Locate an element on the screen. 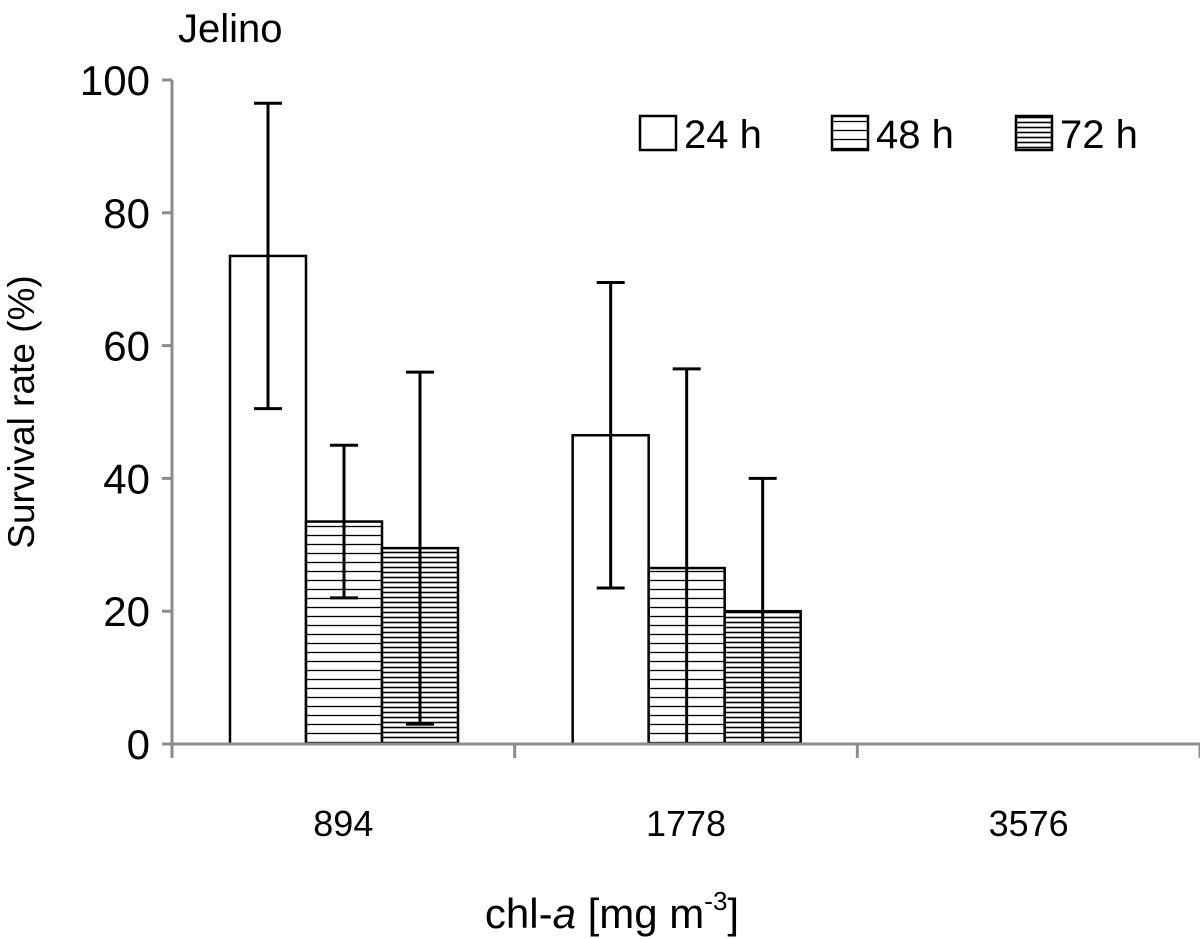  x-axis-label-close: ] is located at coordinates (733, 913).